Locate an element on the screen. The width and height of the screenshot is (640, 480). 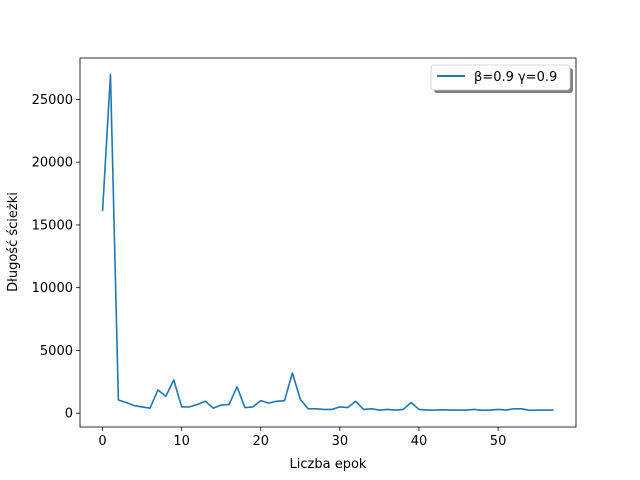
x-tick-label: 50 is located at coordinates (498, 441).